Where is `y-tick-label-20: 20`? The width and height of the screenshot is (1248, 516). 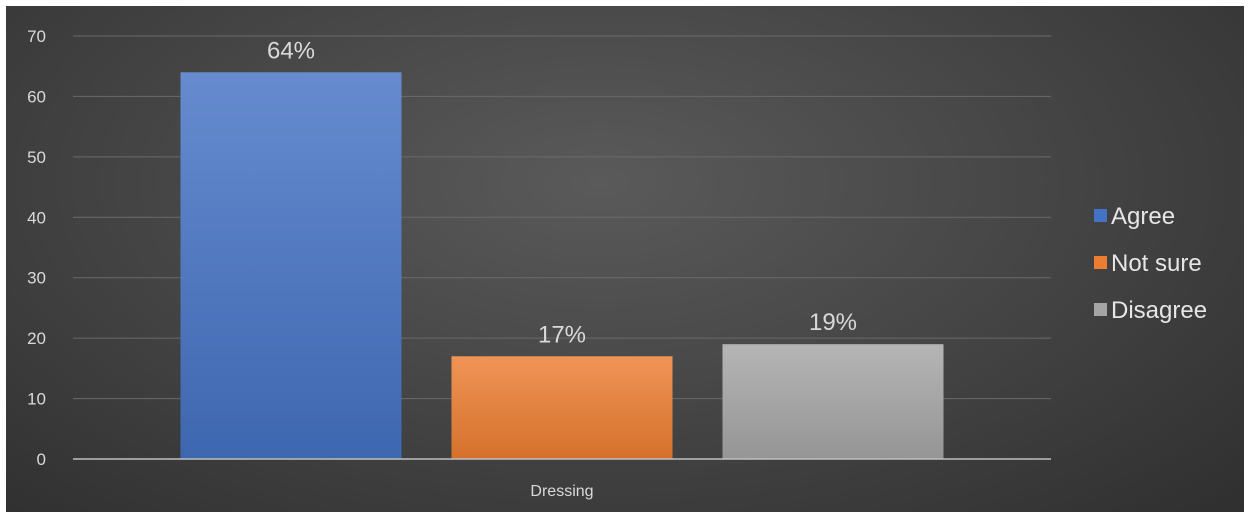 y-tick-label-20: 20 is located at coordinates (36, 338).